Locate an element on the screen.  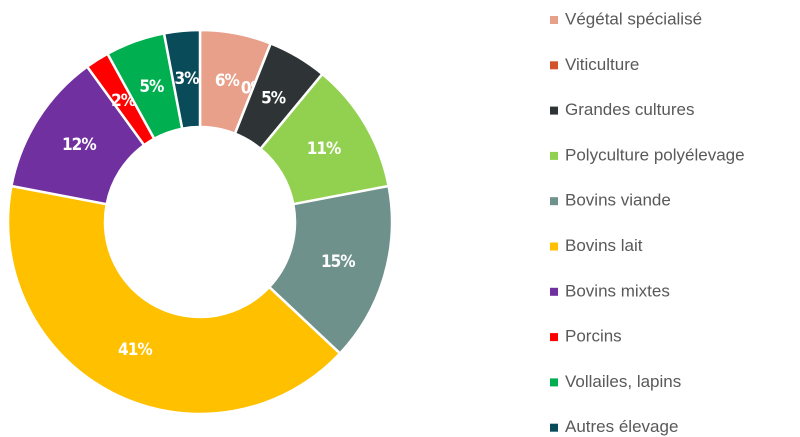
data-label: 11% is located at coordinates (324, 149).